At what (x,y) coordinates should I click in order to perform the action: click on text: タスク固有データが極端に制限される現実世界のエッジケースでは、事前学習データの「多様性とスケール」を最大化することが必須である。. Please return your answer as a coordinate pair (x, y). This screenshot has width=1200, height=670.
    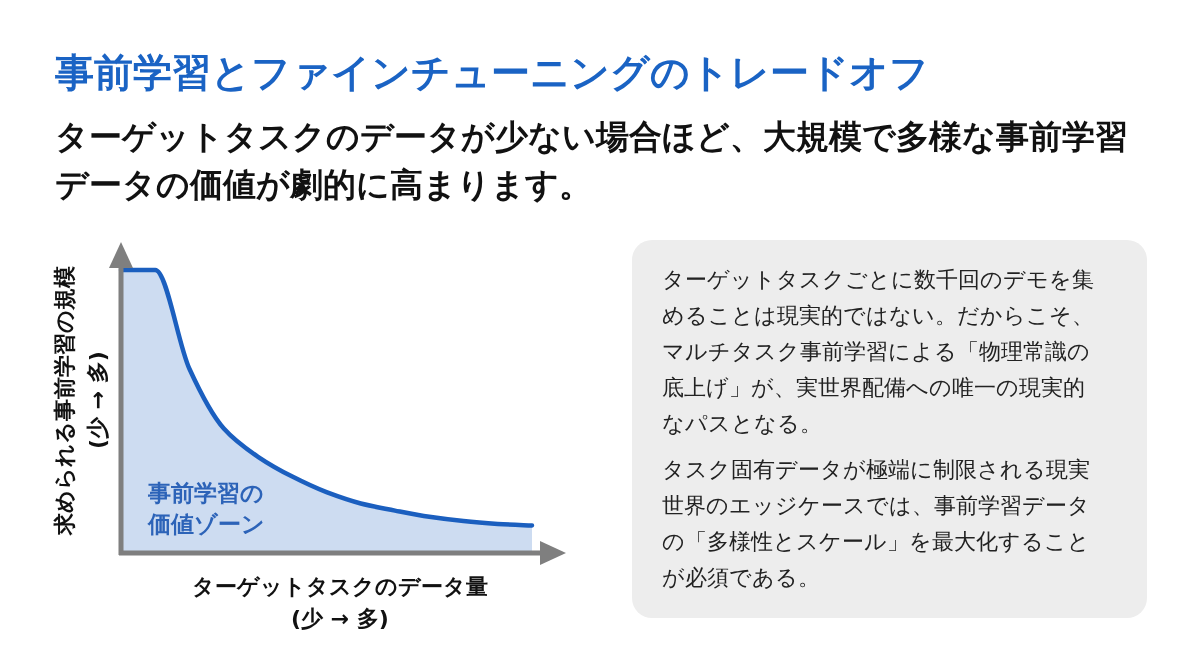
    Looking at the image, I should click on (876, 524).